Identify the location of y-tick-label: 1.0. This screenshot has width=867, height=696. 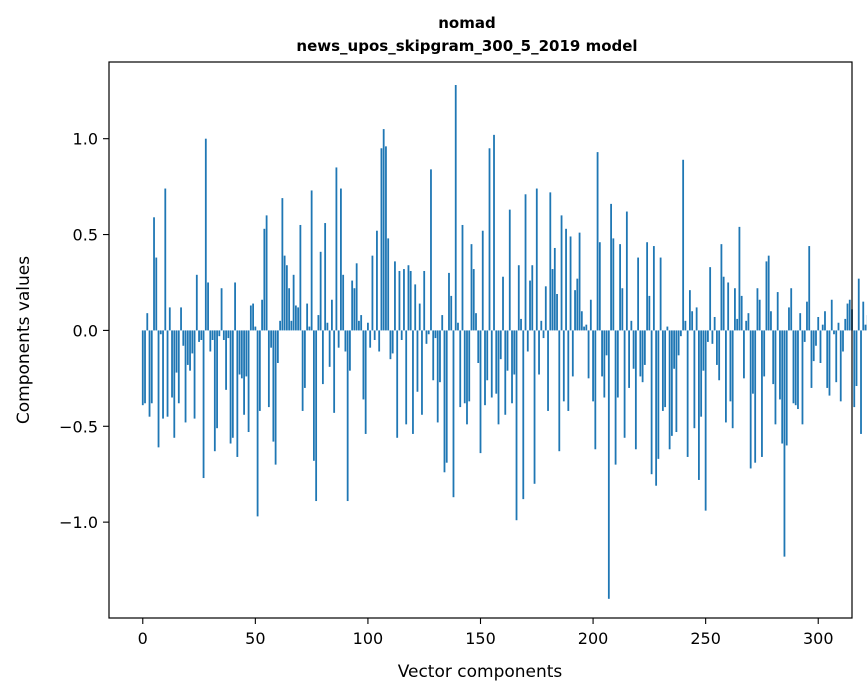
(85, 139).